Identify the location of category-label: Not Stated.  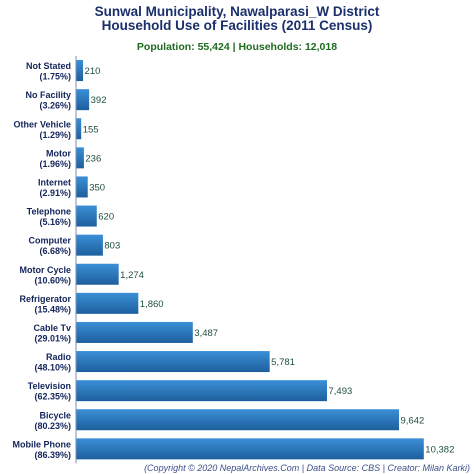
(48, 66).